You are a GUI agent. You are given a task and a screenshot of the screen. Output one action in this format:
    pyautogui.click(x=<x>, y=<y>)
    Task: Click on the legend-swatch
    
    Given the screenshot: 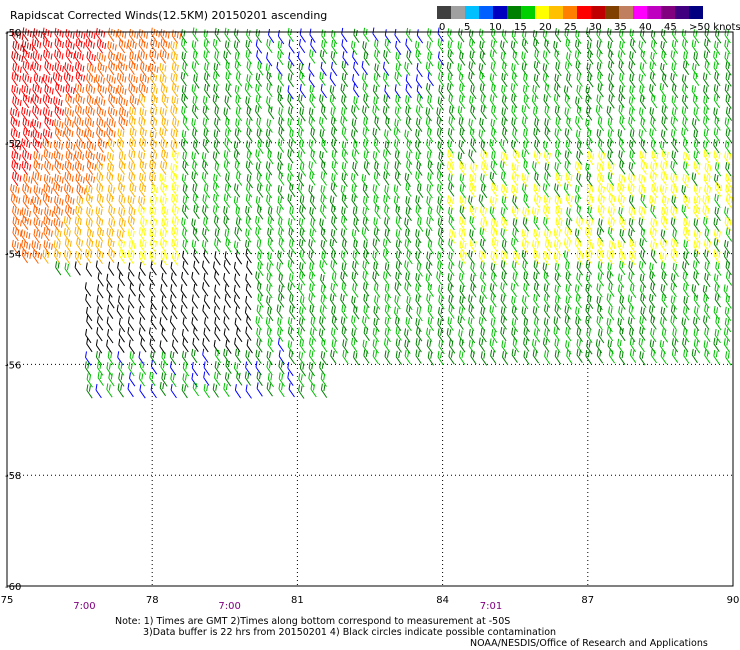 What is the action you would take?
    pyautogui.click(x=472, y=12)
    